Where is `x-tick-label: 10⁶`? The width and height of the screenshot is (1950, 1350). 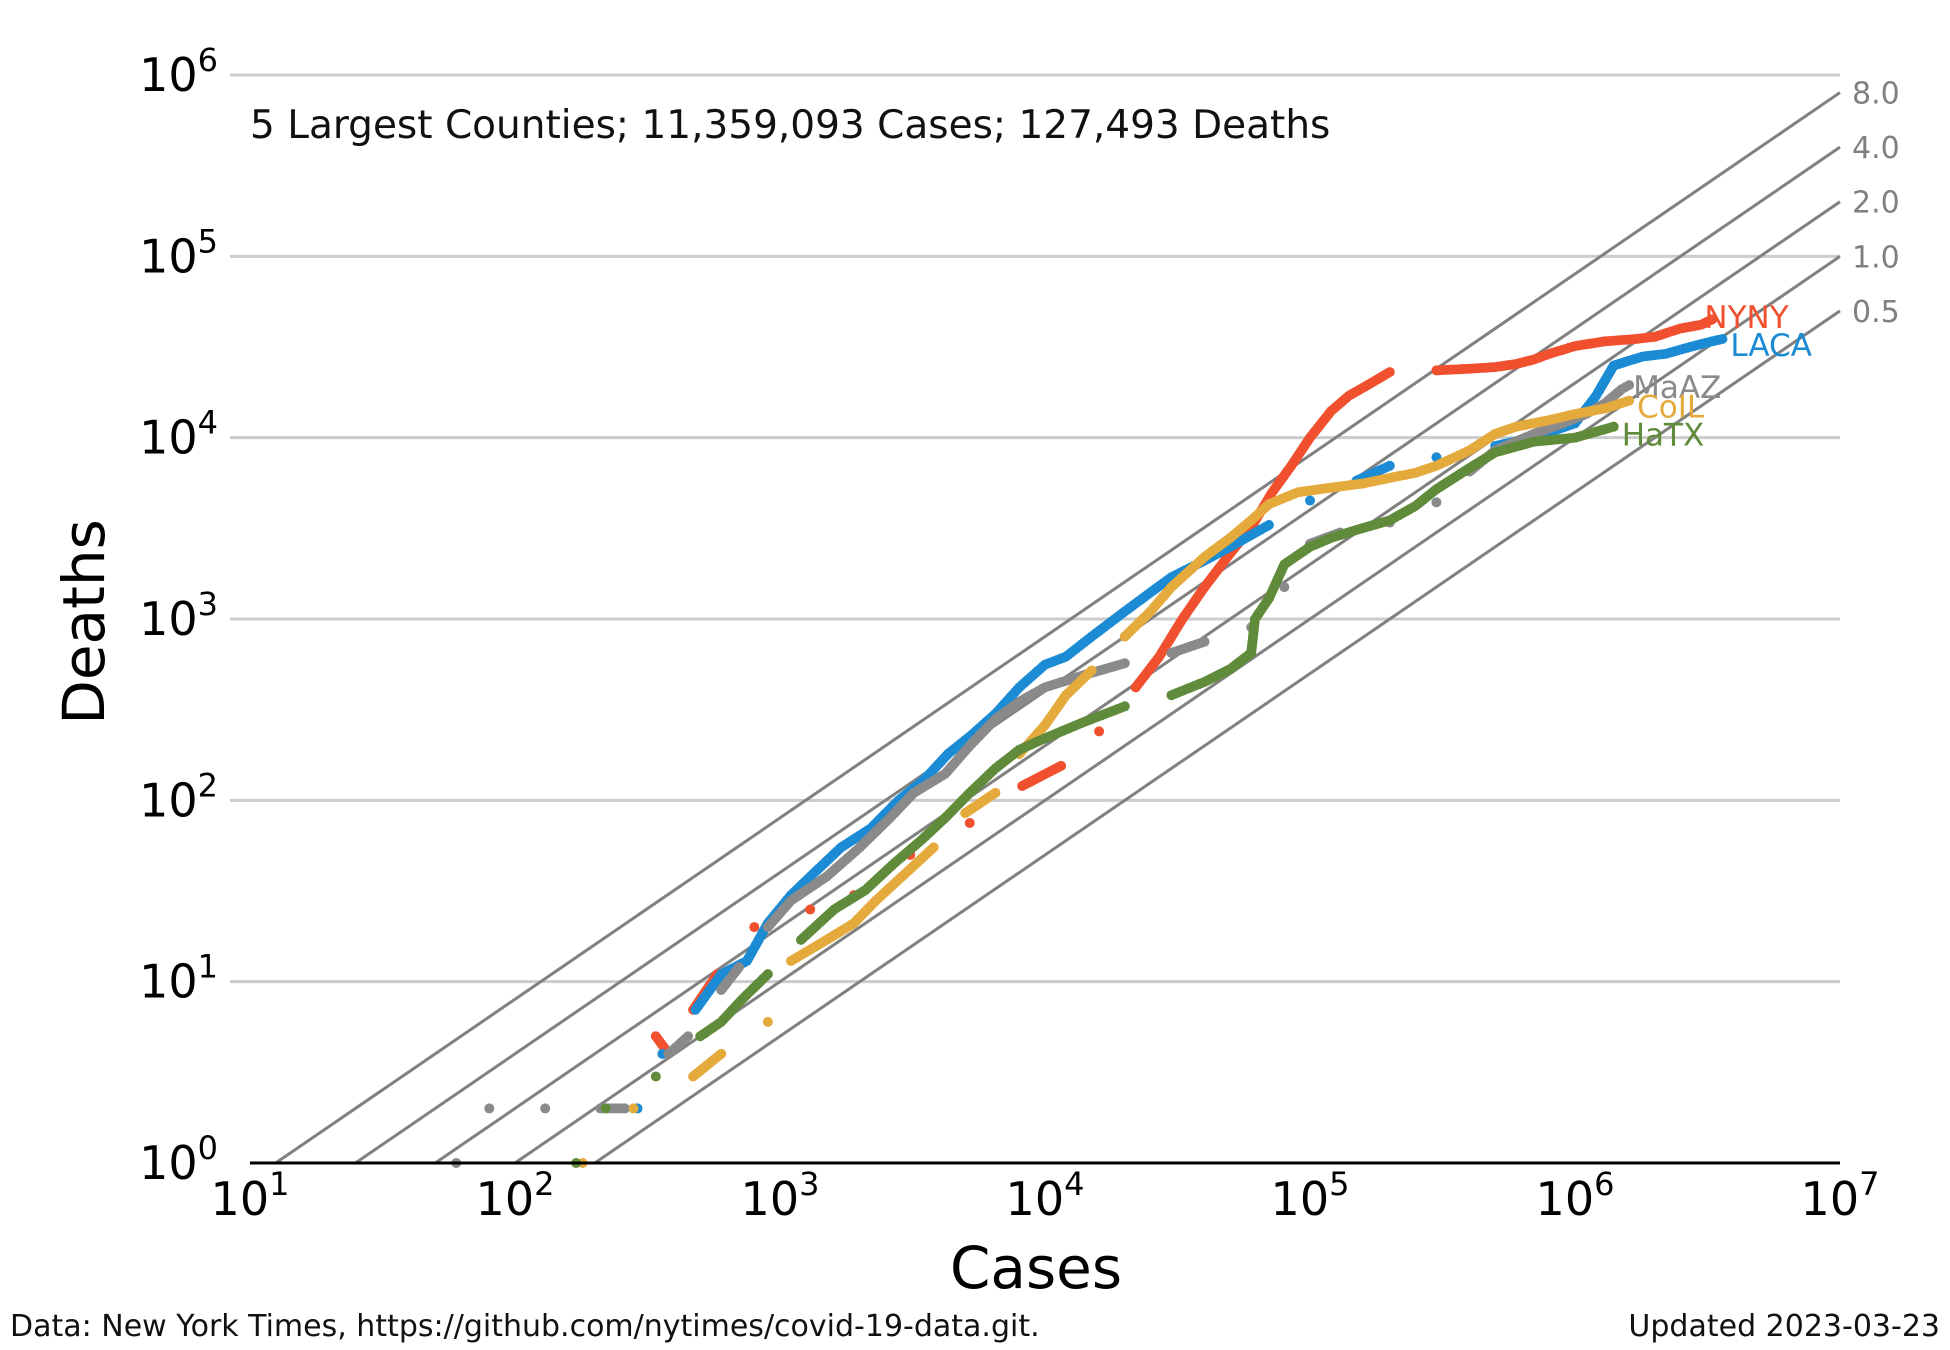
x-tick-label: 10⁶ is located at coordinates (1575, 1195).